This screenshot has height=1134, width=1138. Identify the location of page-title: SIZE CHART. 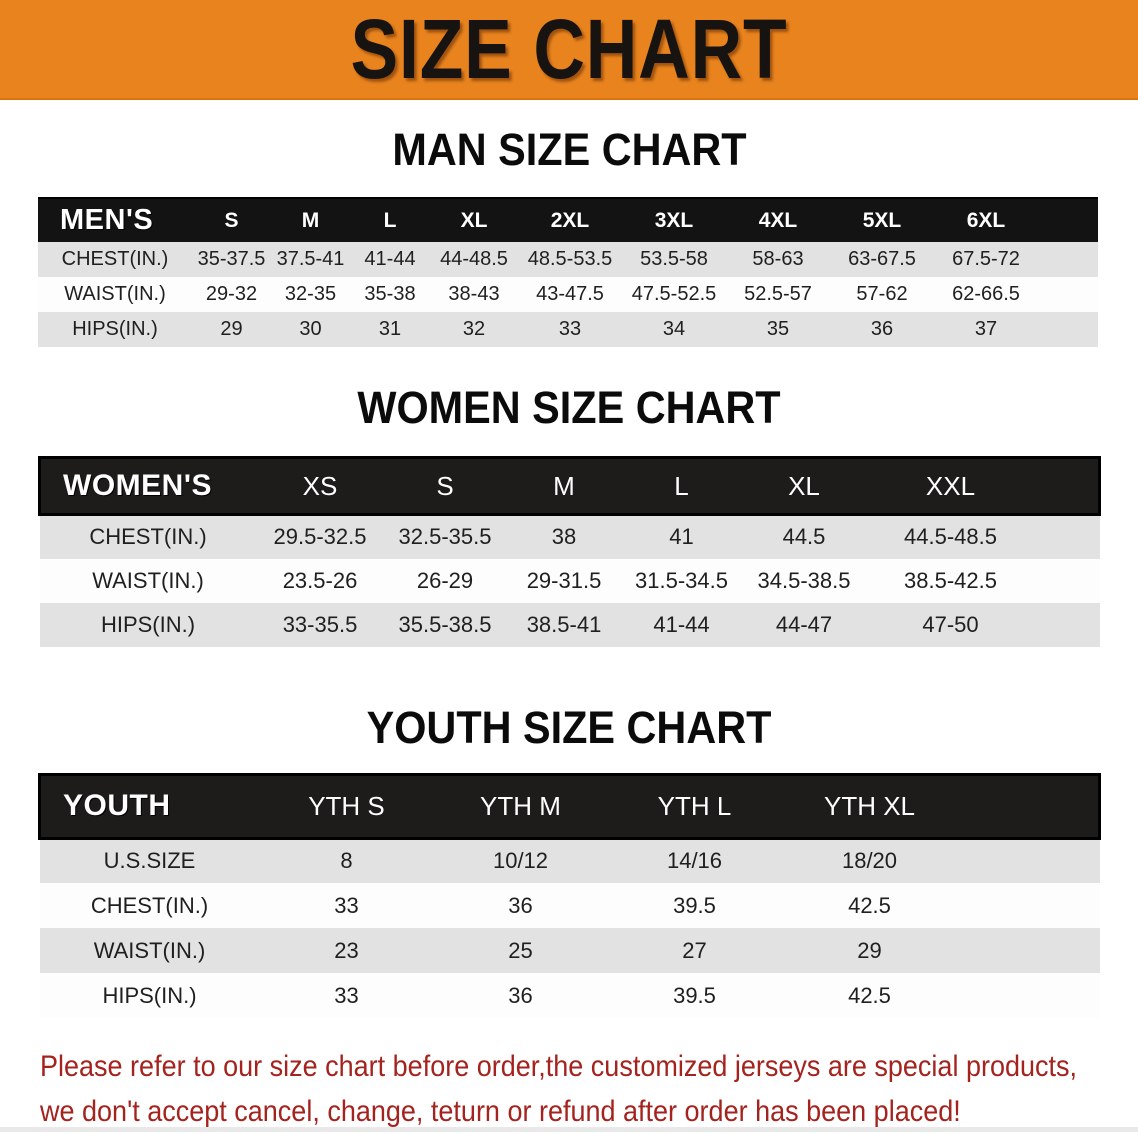
(569, 49).